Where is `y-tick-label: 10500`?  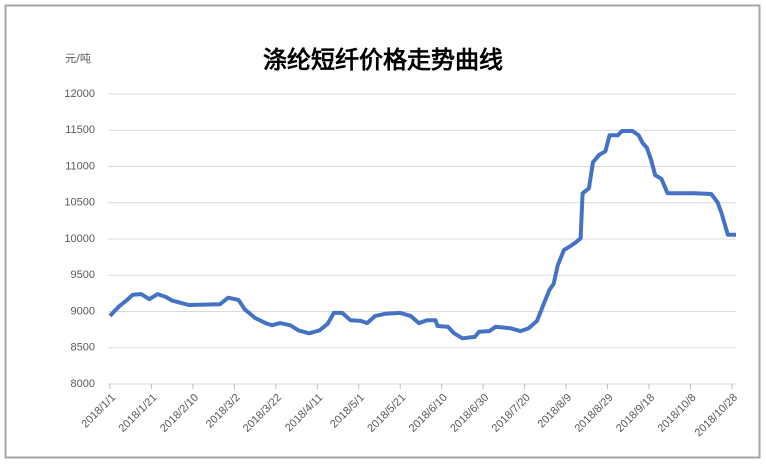 y-tick-label: 10500 is located at coordinates (79, 203).